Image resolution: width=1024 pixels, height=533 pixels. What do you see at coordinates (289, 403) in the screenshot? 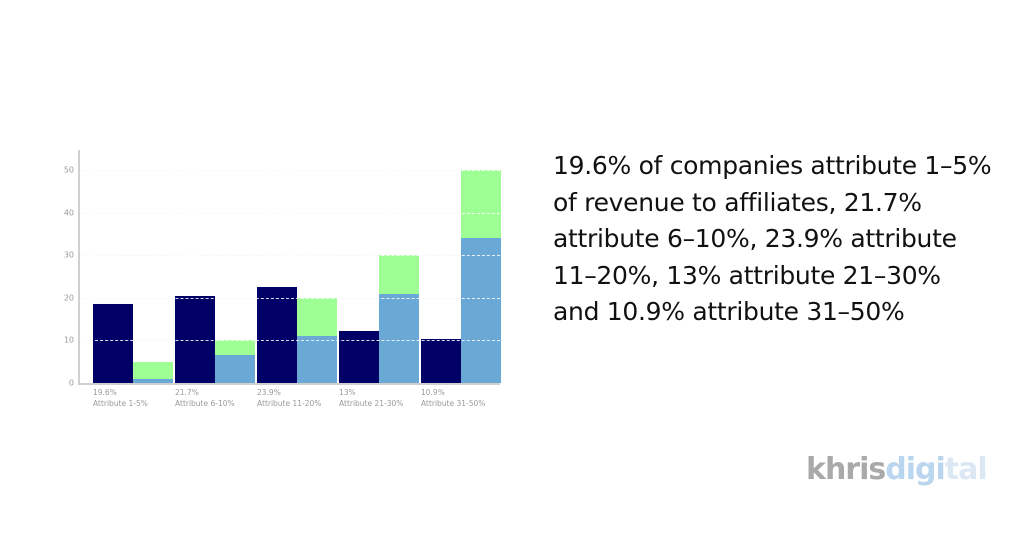
I see `category-name: Attribute 11-20%` at bounding box center [289, 403].